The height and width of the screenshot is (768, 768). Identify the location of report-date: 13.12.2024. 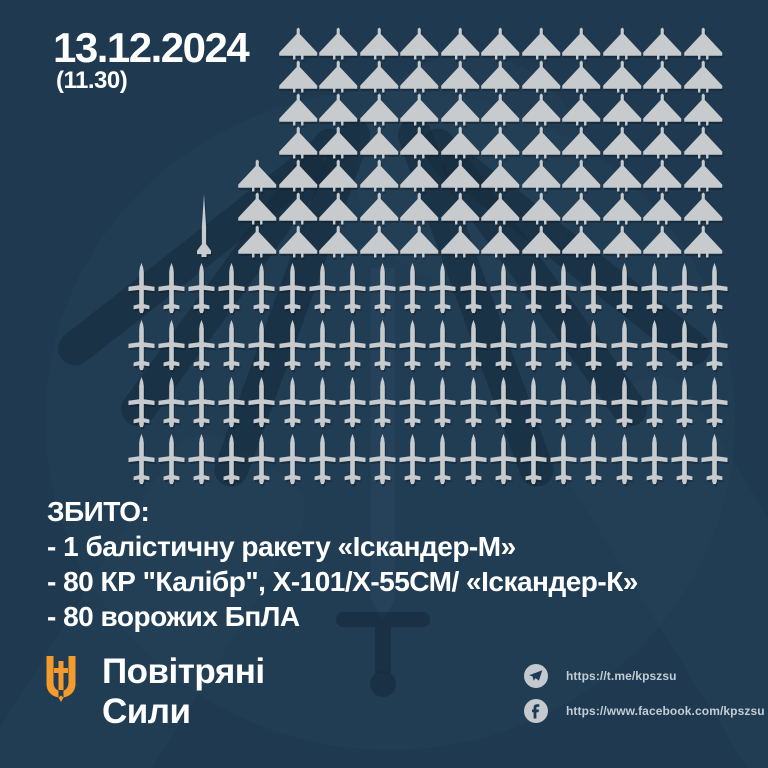
(151, 47).